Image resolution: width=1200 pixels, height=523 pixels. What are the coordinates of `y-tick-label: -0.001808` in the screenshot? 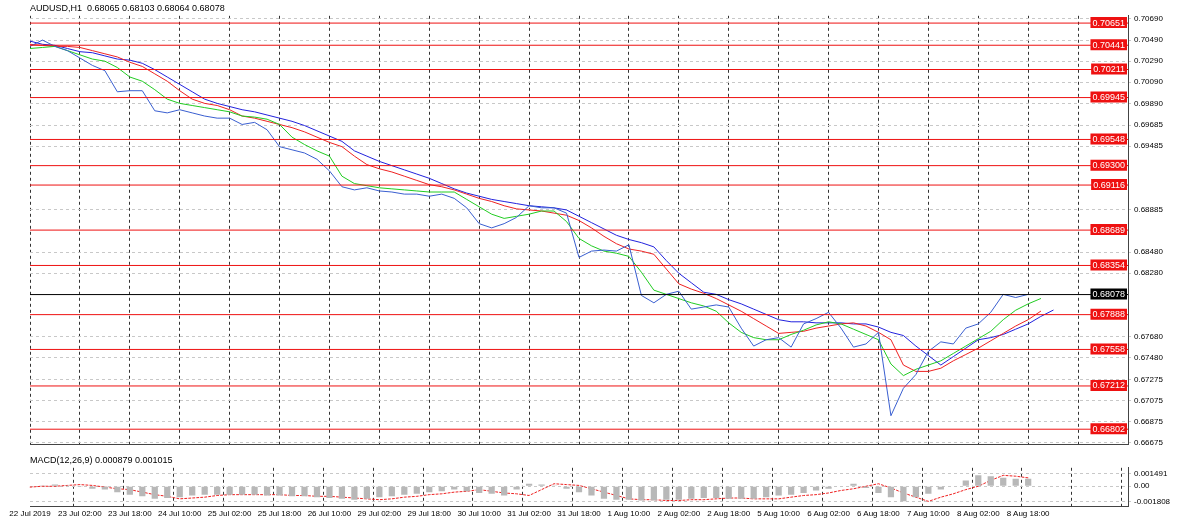 It's located at (1152, 501).